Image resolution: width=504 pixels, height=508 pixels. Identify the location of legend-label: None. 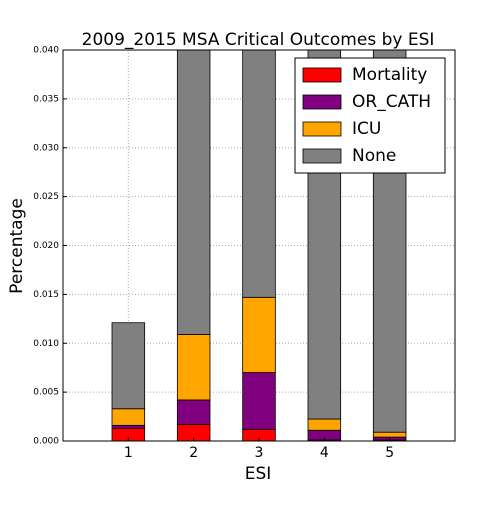
(374, 156).